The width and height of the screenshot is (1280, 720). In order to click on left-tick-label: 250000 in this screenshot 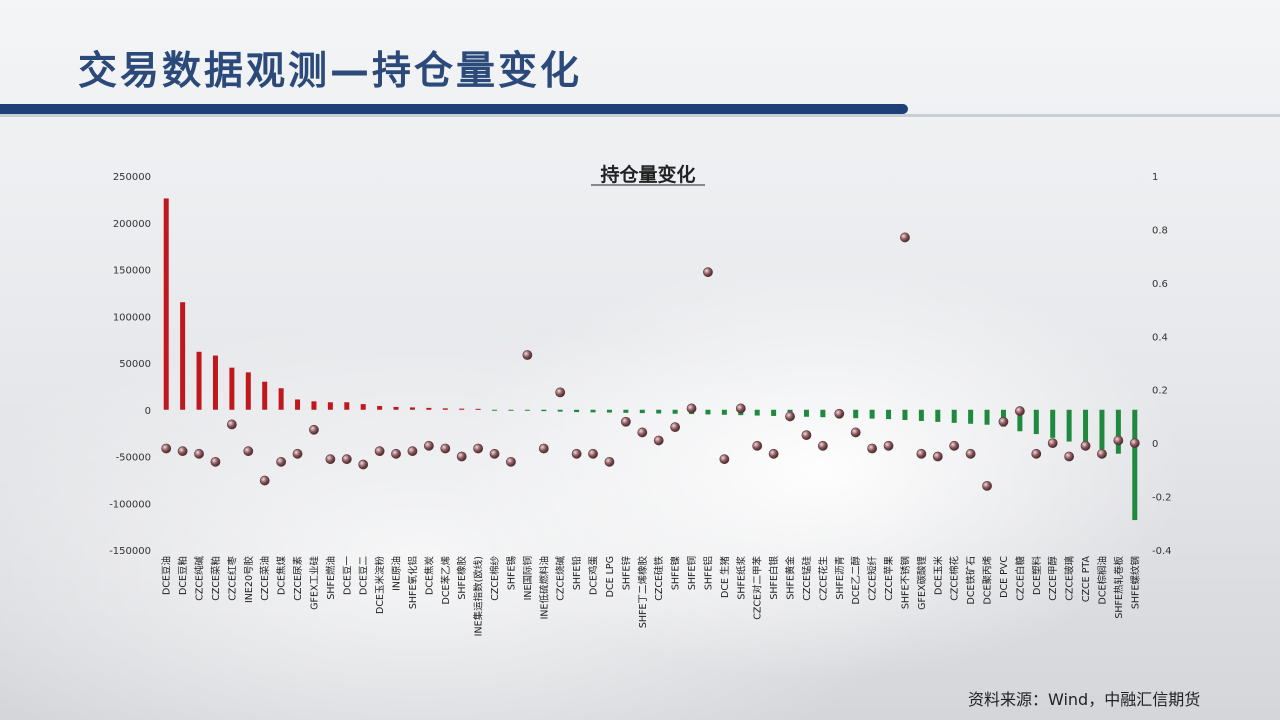, I will do `click(132, 177)`.